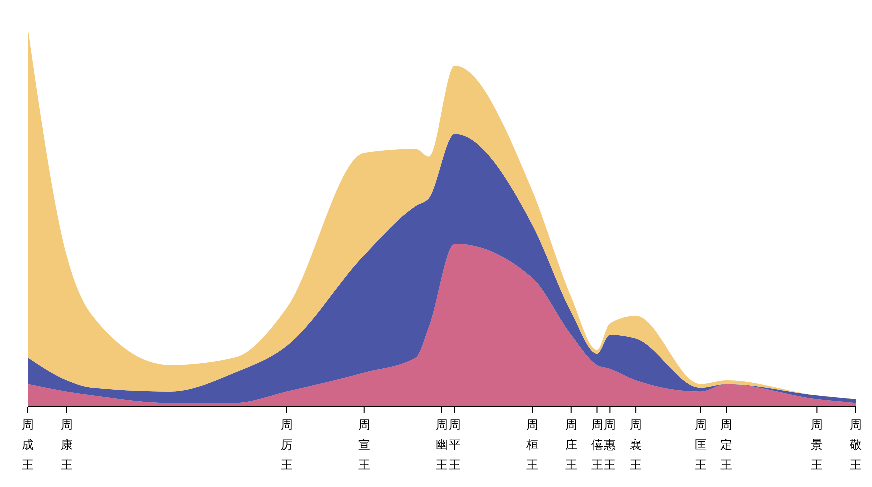 Image resolution: width=872 pixels, height=487 pixels. Describe the element at coordinates (66, 445) in the screenshot. I see `x-tick-label: 周康王` at that location.